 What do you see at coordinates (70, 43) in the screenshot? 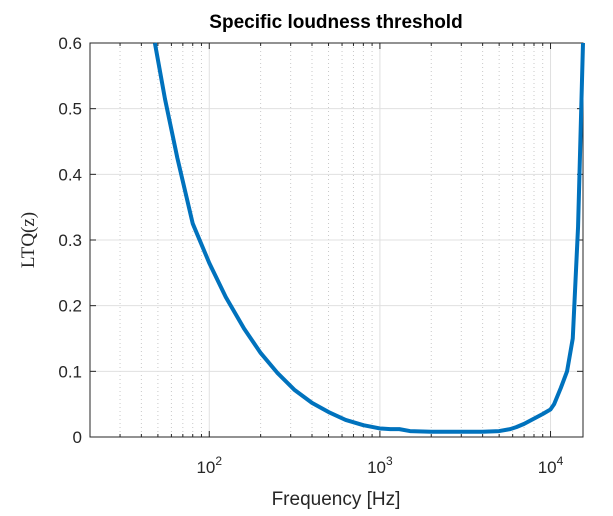
I see `y-tick-label: 0.6` at bounding box center [70, 43].